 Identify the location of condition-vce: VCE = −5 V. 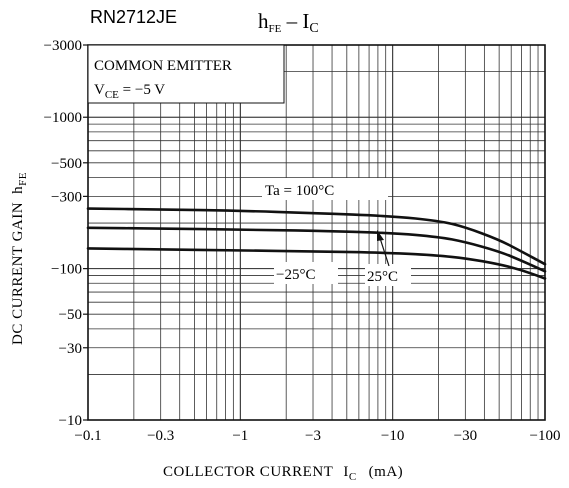
(129, 91).